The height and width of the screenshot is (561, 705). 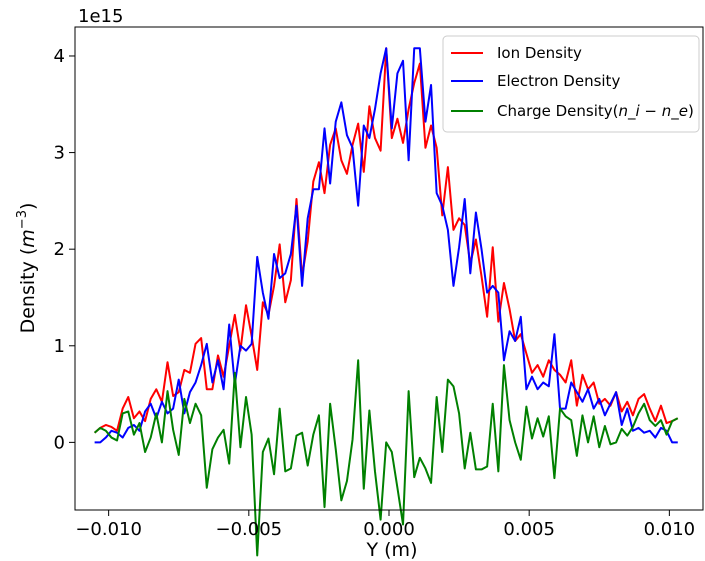 I want to click on y-axis-label-unit: m, so click(x=28, y=238).